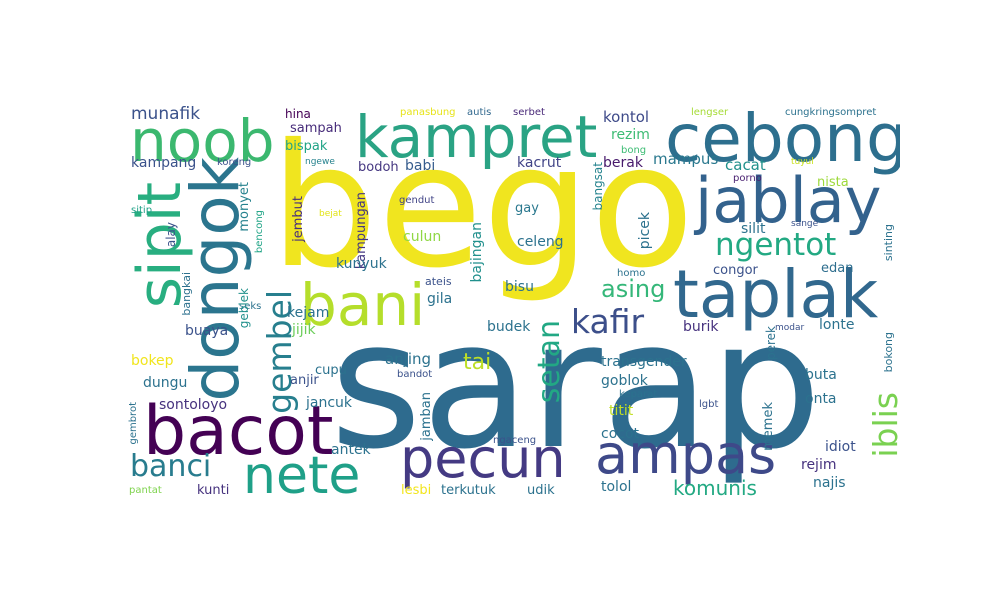 The width and height of the screenshot is (1000, 600). Describe the element at coordinates (416, 490) in the screenshot. I see `word-lesbi: lesbi` at that location.